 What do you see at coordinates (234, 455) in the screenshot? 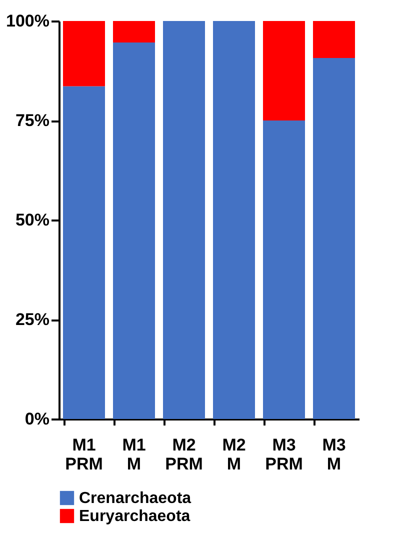
I see `x-tick-label: M2 M` at bounding box center [234, 455].